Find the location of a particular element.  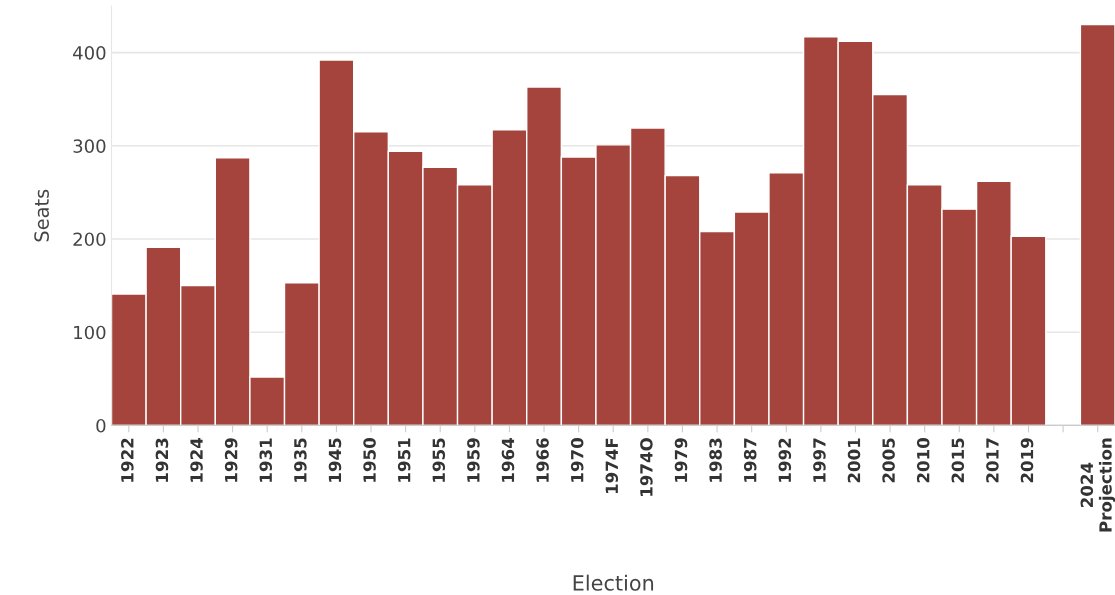

x-tick-label: 1951 is located at coordinates (404, 460).